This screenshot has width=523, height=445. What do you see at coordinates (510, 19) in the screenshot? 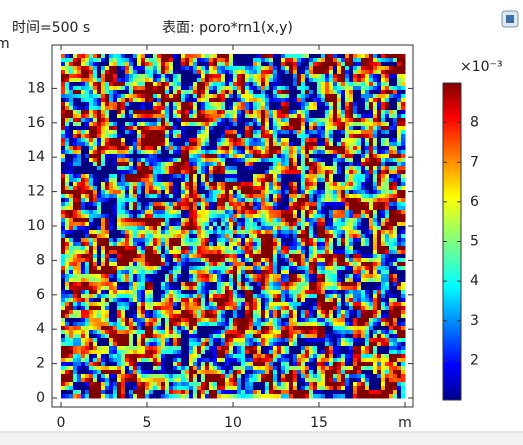
I see `toolbar-icon` at bounding box center [510, 19].